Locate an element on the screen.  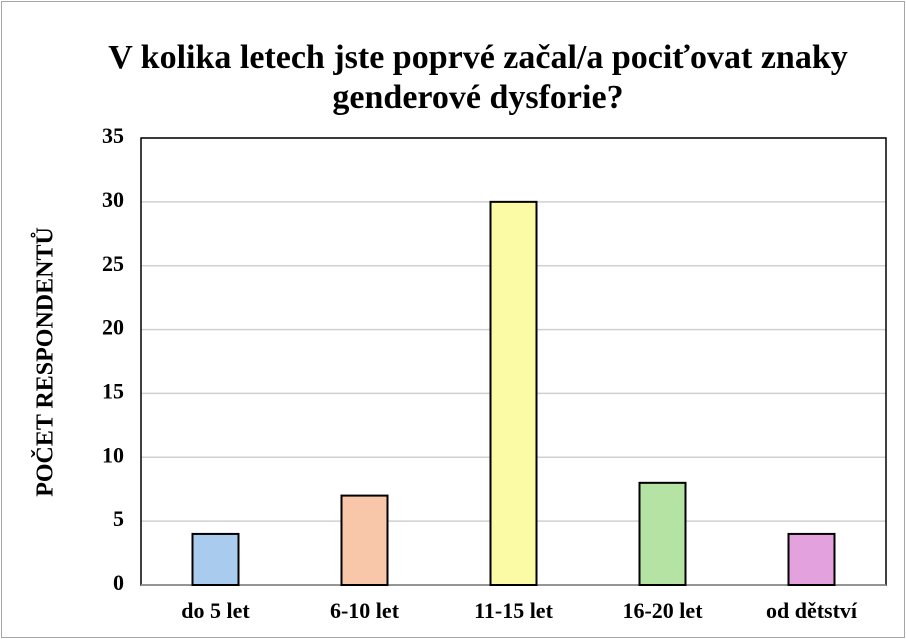
y-axis-label: POČET RESPONDENTŮ is located at coordinates (45, 362).